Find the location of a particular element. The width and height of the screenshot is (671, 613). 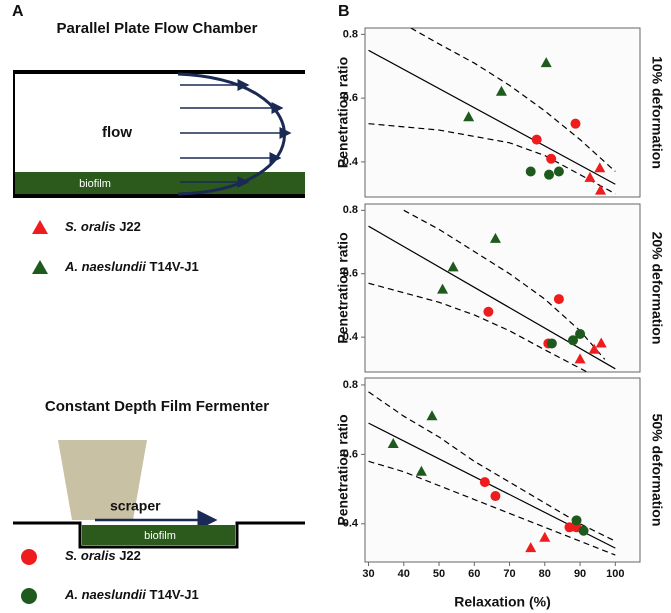

annotation: 10% deformation is located at coordinates (657, 112).